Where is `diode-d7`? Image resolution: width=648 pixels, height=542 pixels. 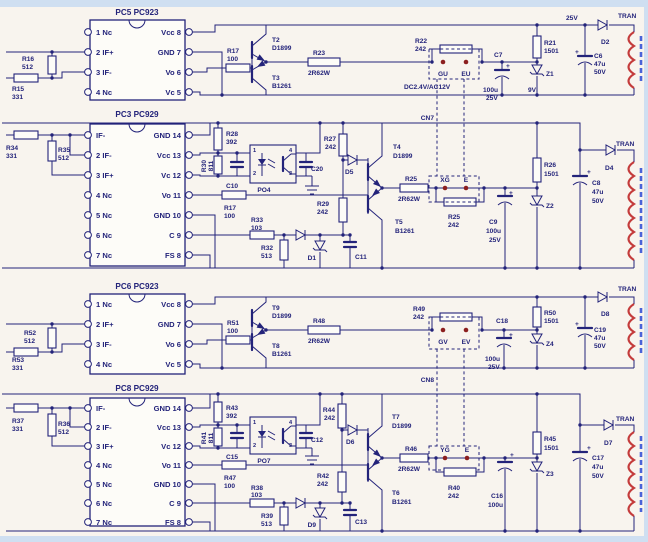 diode-d7 is located at coordinates (608, 425).